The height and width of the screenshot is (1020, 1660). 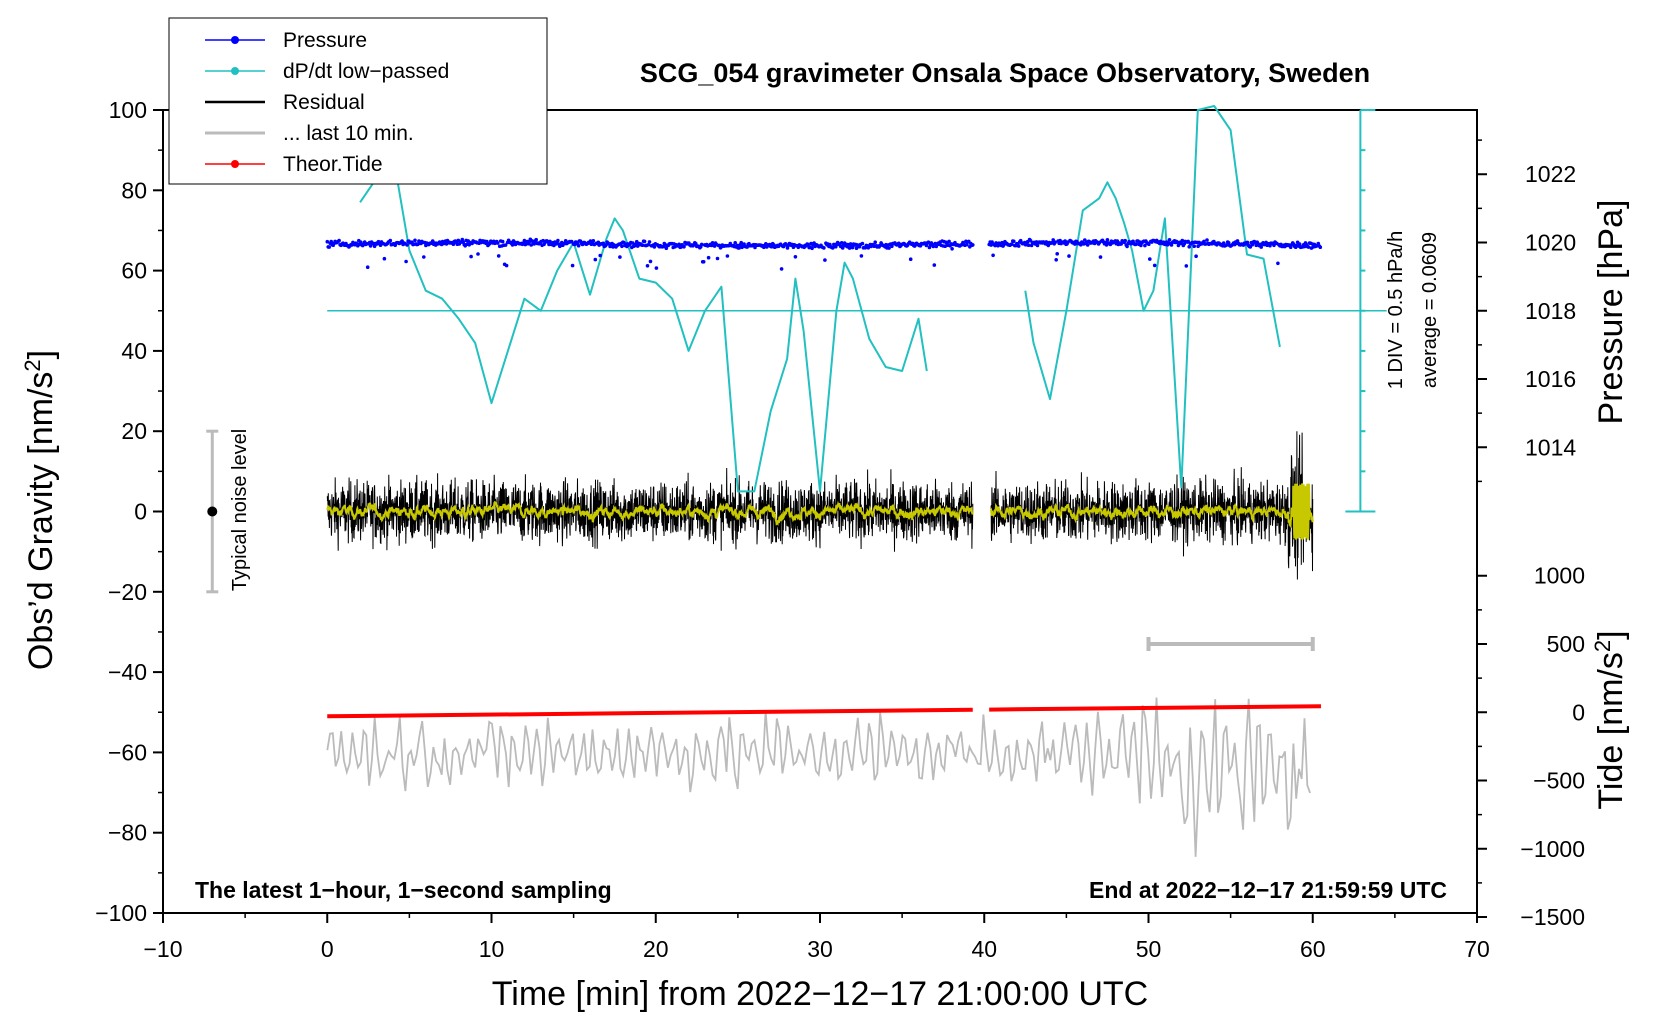 What do you see at coordinates (127, 672) in the screenshot?
I see `y-tick-label: −40` at bounding box center [127, 672].